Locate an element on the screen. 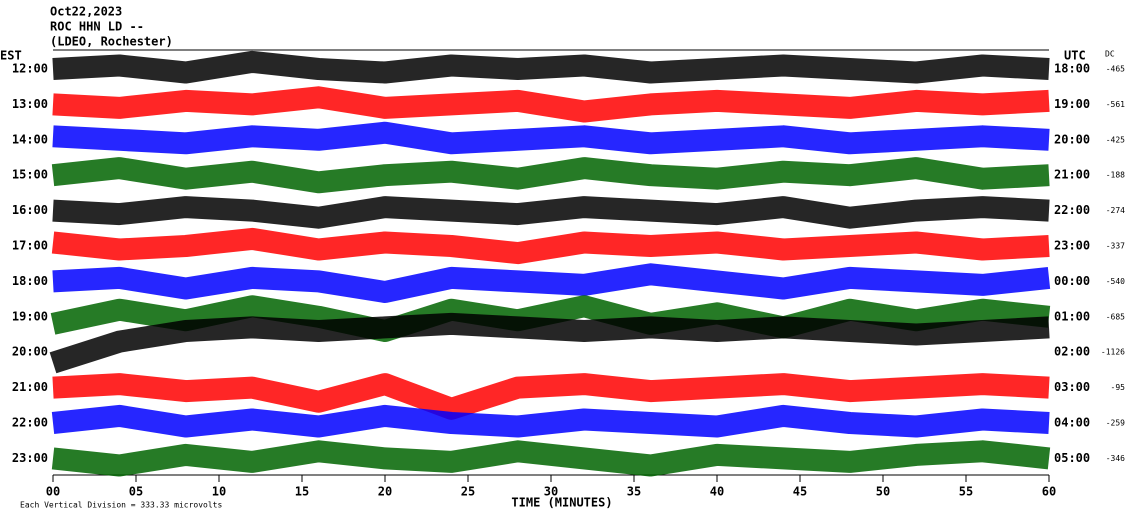  utc-tick-label: 23:00 is located at coordinates (1072, 246).